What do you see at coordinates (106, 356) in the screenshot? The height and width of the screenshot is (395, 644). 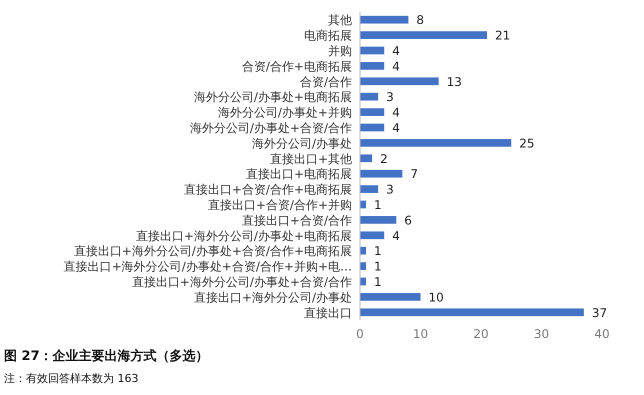 I see `text: 图 27：企业主要出海方式（多选）` at bounding box center [106, 356].